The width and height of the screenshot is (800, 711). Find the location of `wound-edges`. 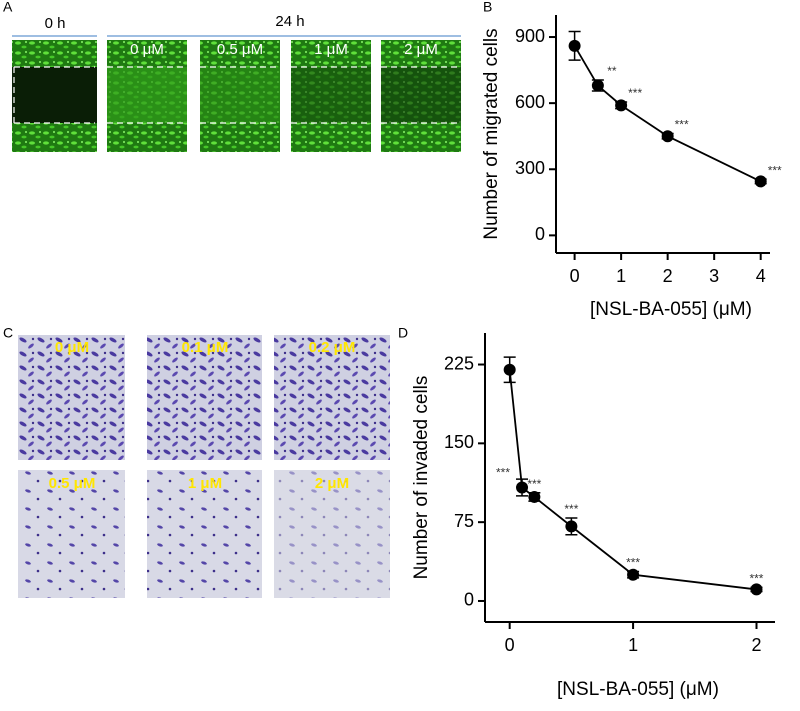

wound-edges is located at coordinates (237, 95).